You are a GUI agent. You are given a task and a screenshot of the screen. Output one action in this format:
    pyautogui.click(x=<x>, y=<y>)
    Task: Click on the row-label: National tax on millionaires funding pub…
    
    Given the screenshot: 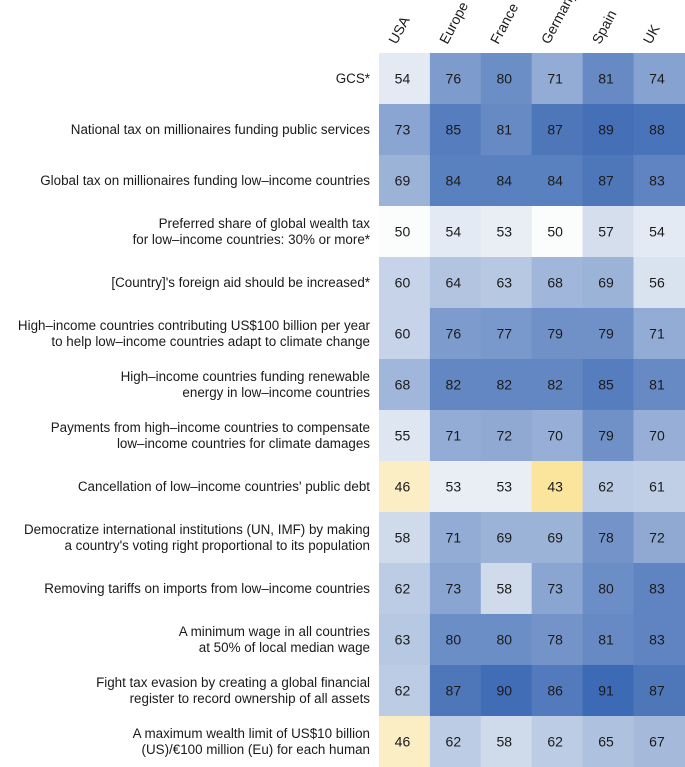 What is the action you would take?
    pyautogui.click(x=221, y=129)
    